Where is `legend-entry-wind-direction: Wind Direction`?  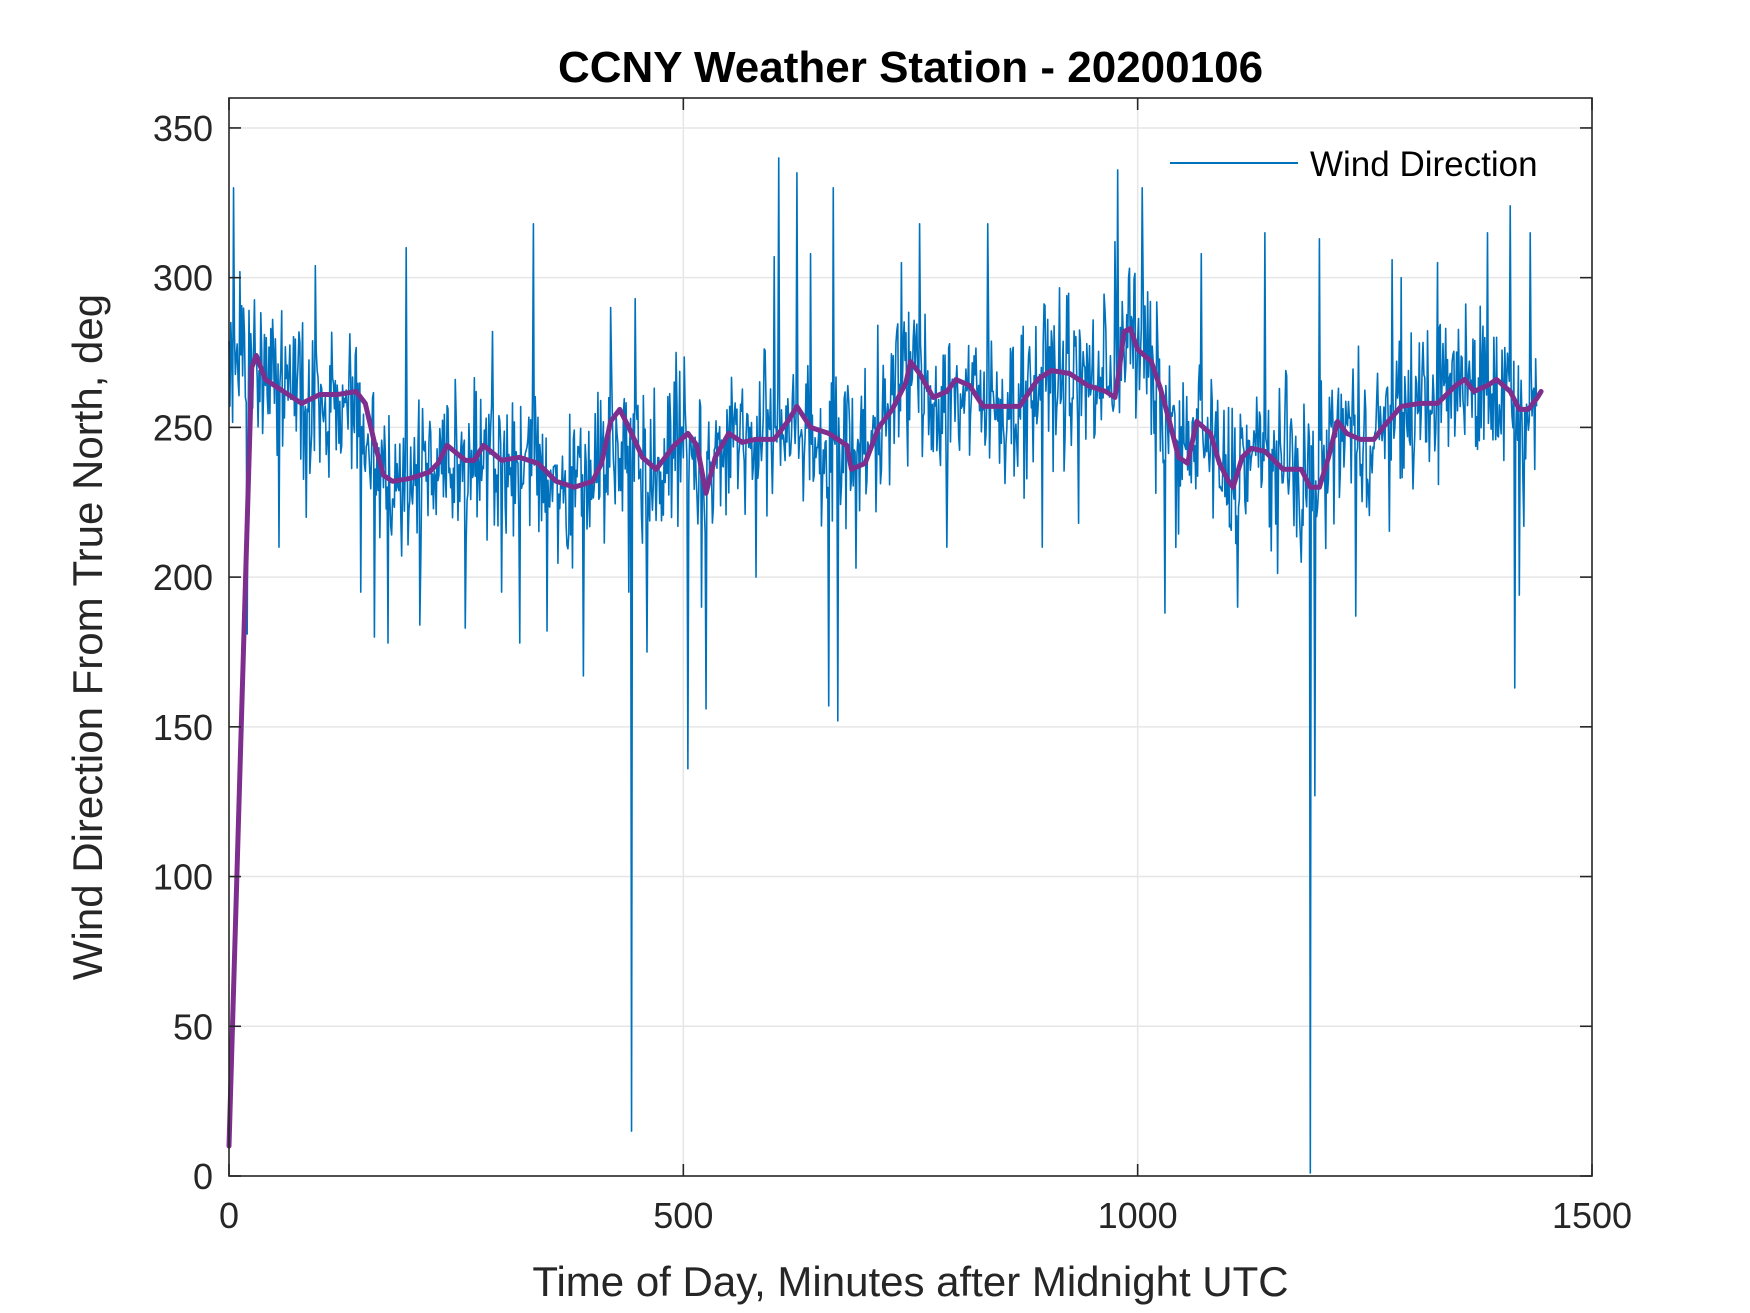 legend-entry-wind-direction: Wind Direction is located at coordinates (1424, 164).